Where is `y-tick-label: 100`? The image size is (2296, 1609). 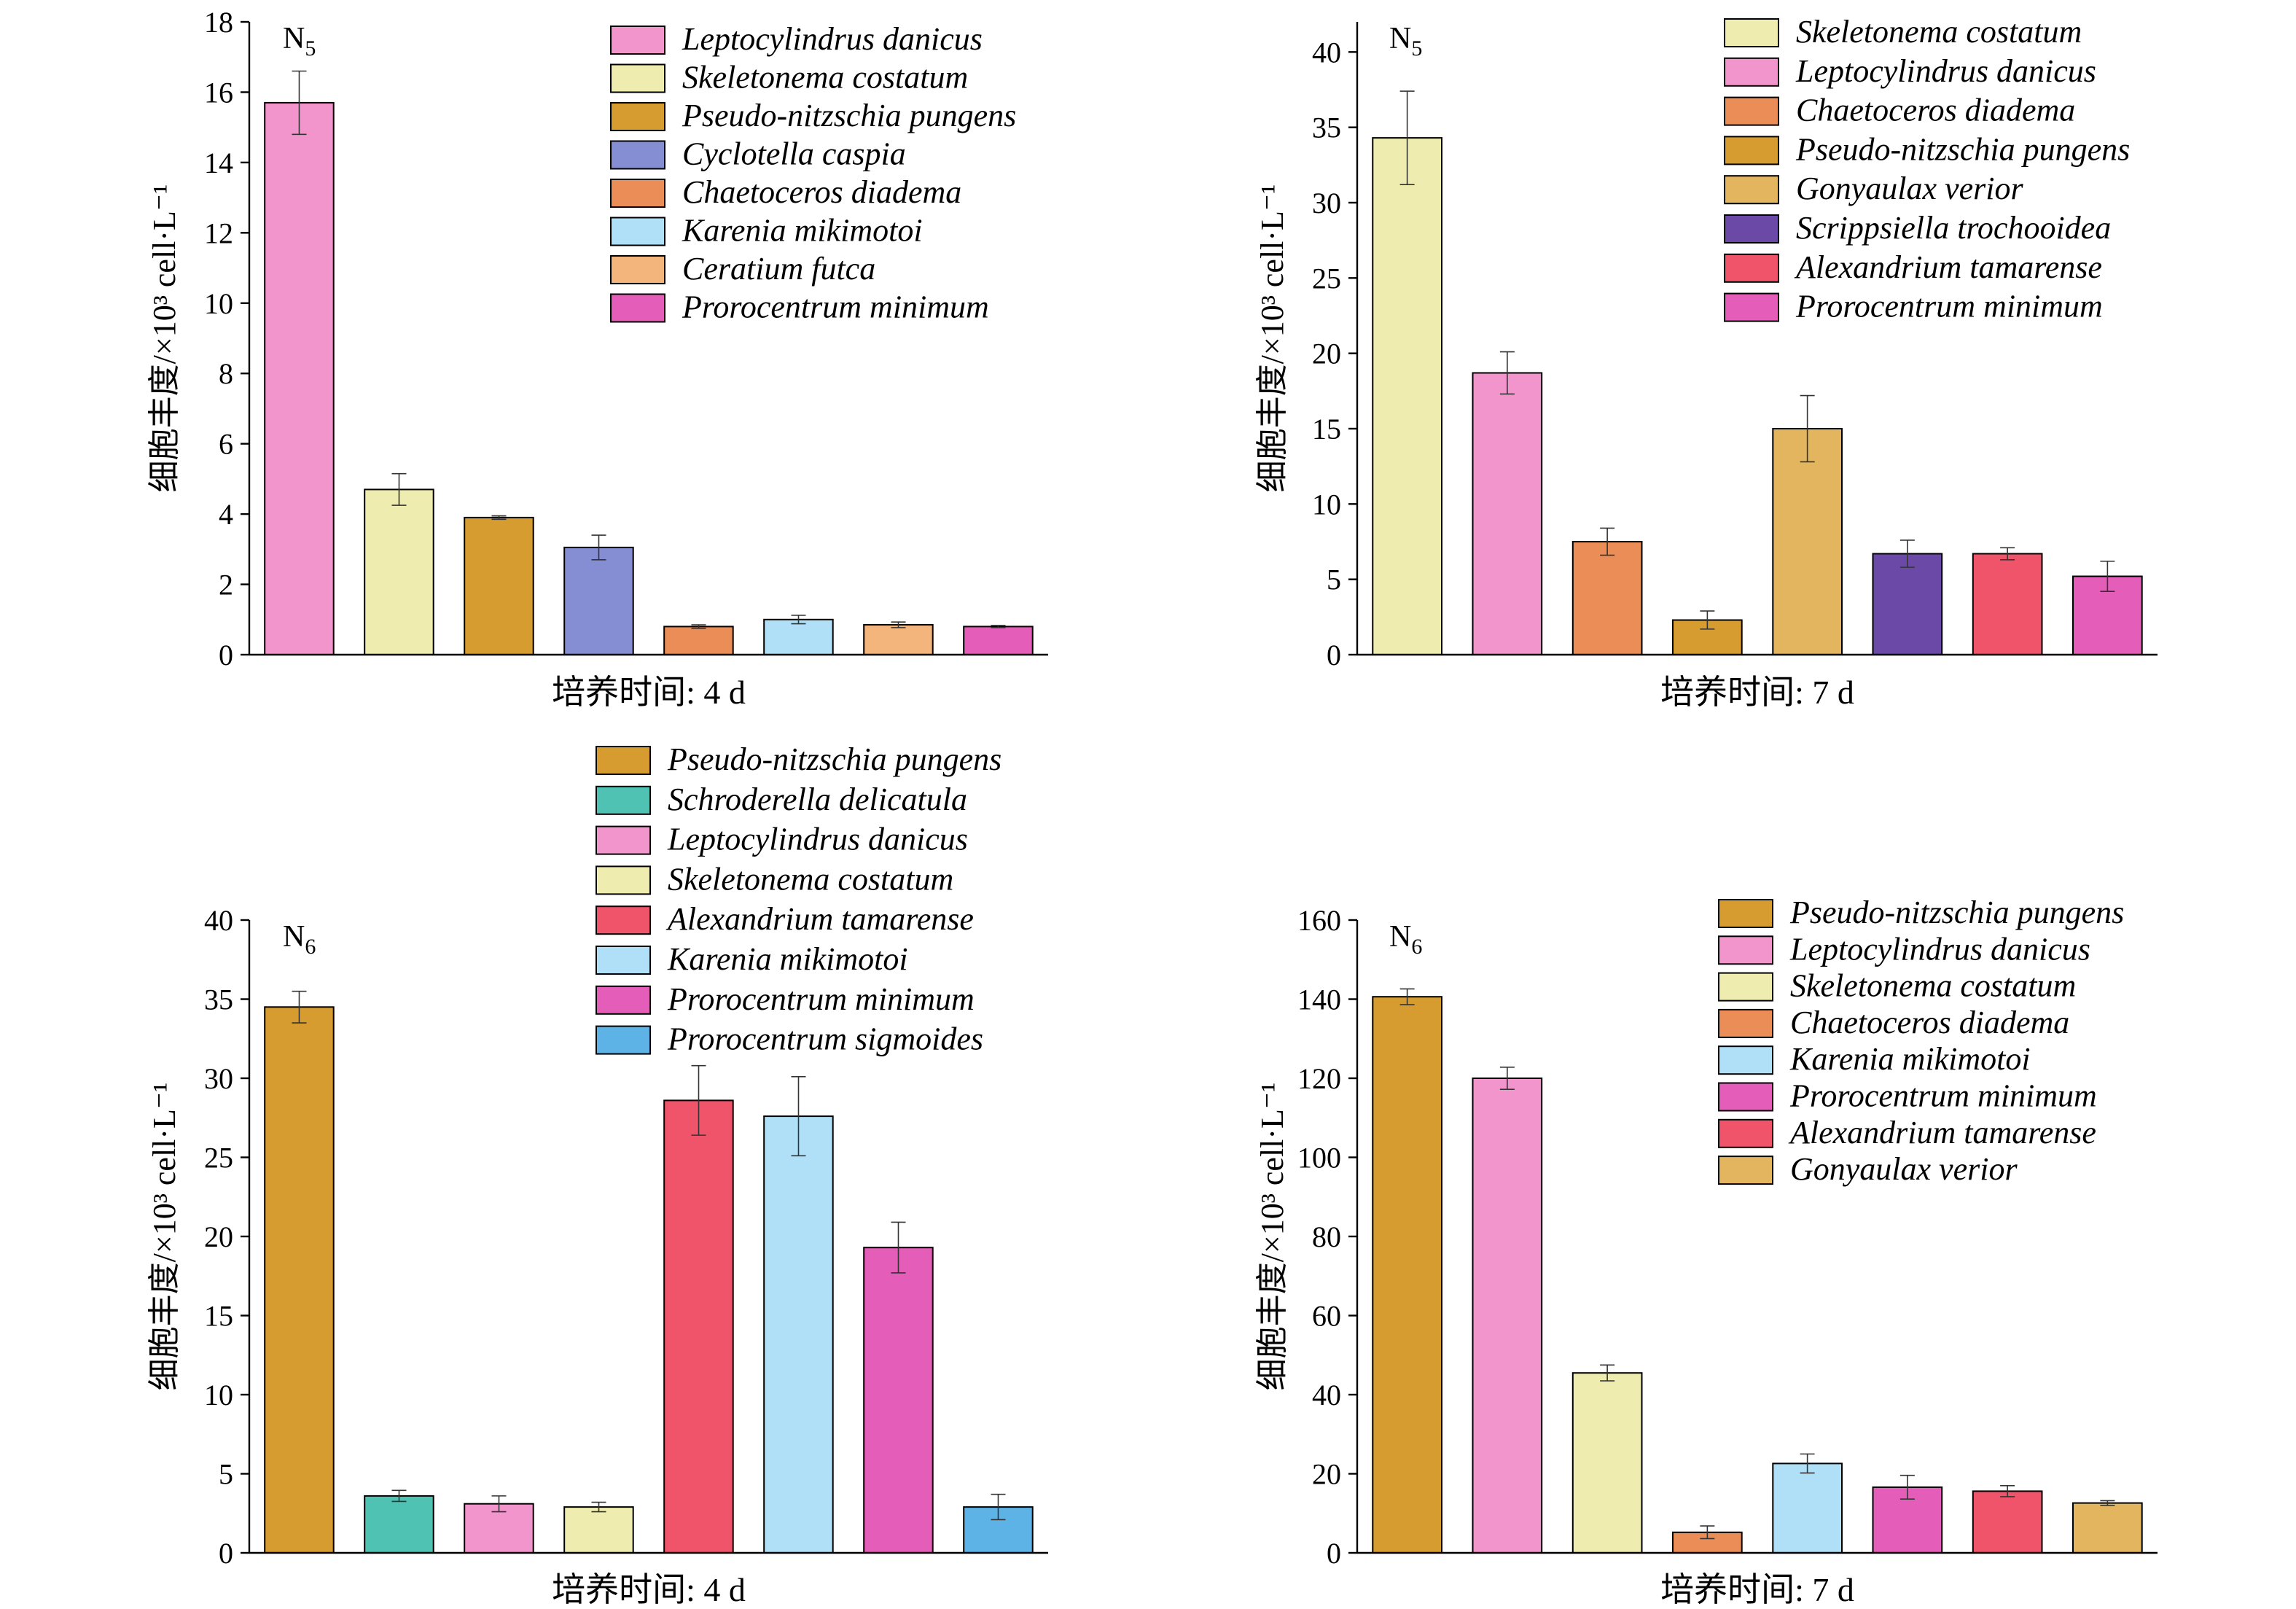
y-tick-label: 100 is located at coordinates (1319, 1158).